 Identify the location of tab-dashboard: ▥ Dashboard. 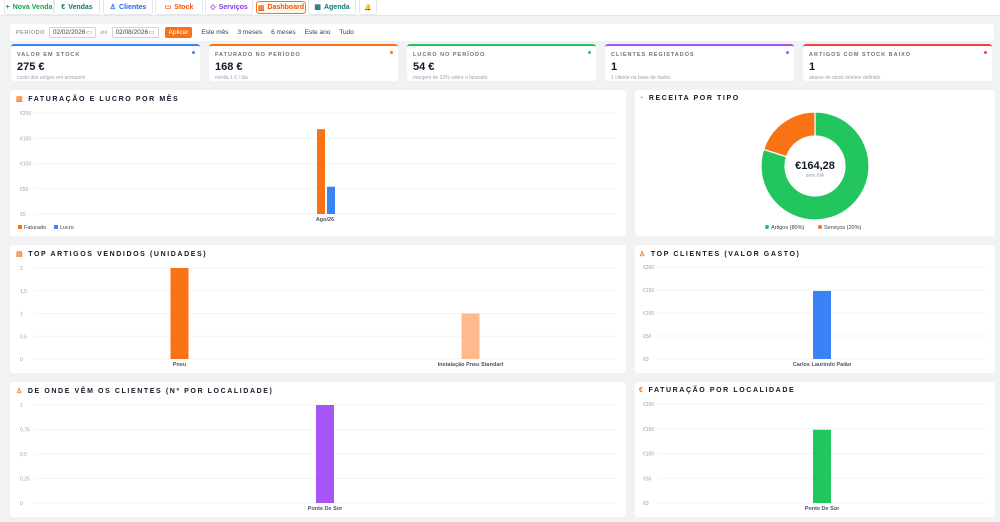
(281, 7).